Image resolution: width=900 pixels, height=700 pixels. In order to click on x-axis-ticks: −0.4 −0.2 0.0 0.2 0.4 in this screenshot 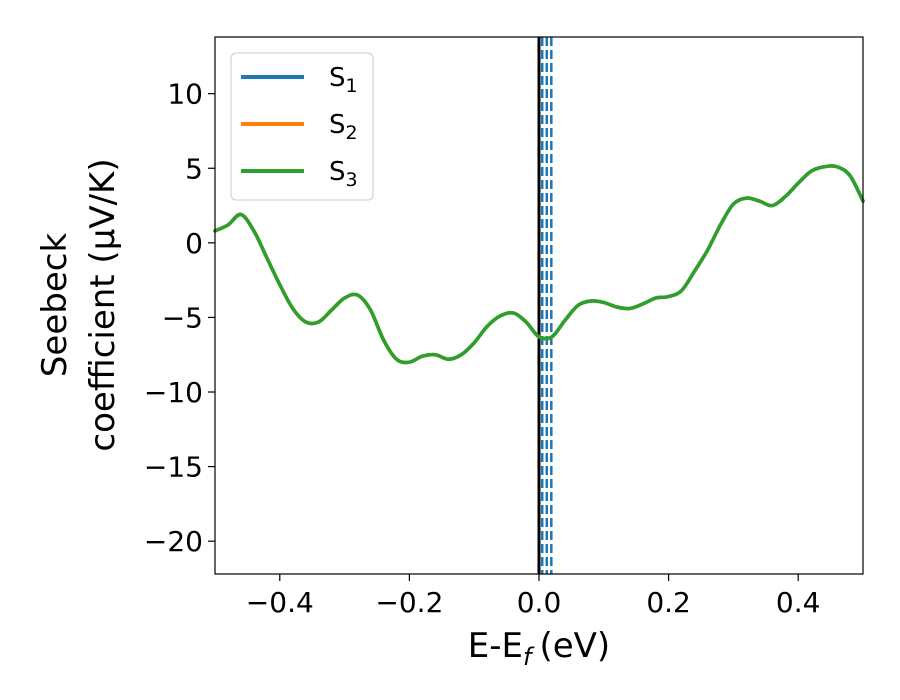, I will do `click(533, 596)`.